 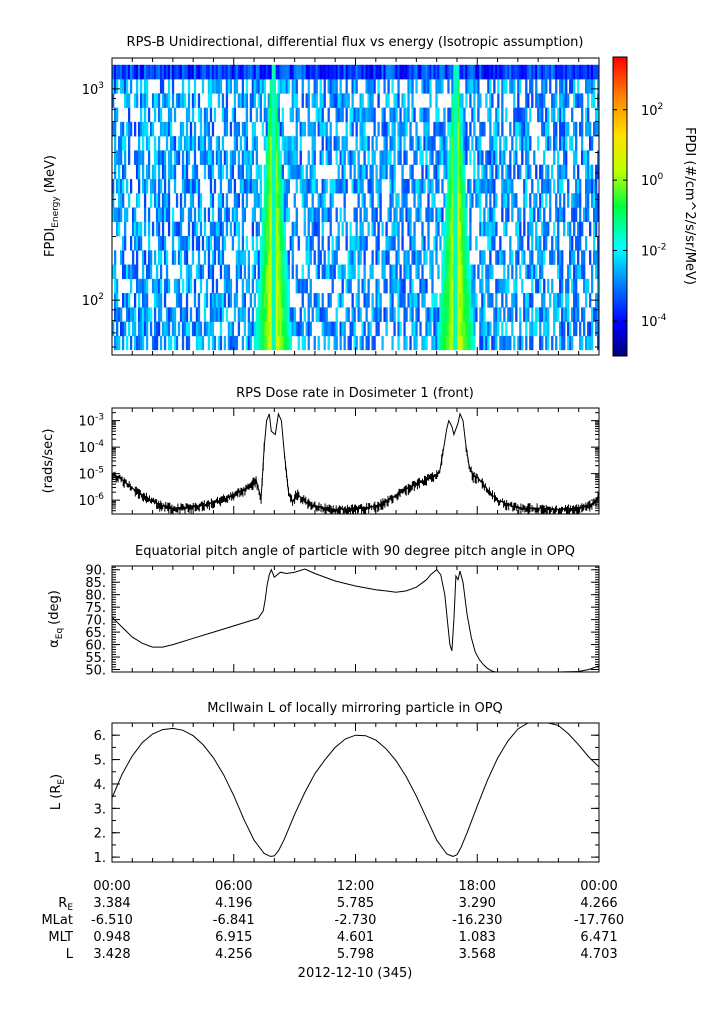 What do you see at coordinates (233, 954) in the screenshot?
I see `ephemeris-value: 4.256` at bounding box center [233, 954].